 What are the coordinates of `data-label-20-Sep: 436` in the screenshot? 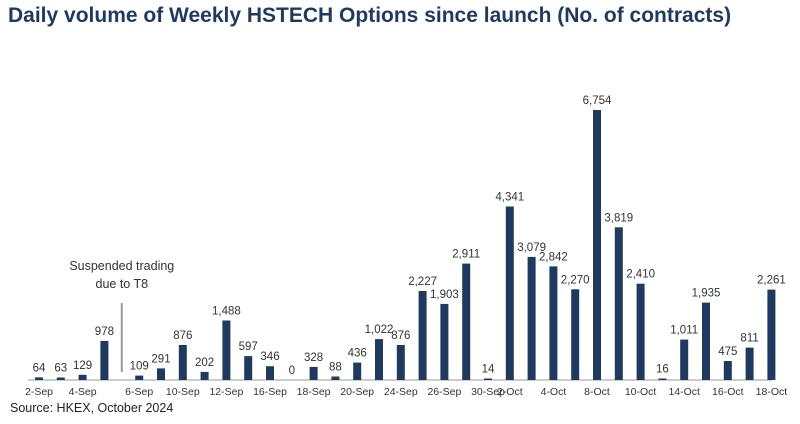 It's located at (357, 354).